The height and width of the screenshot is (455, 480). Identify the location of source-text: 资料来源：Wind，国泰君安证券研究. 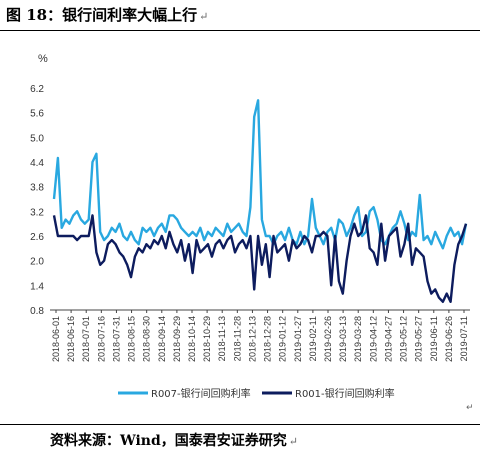
(168, 441).